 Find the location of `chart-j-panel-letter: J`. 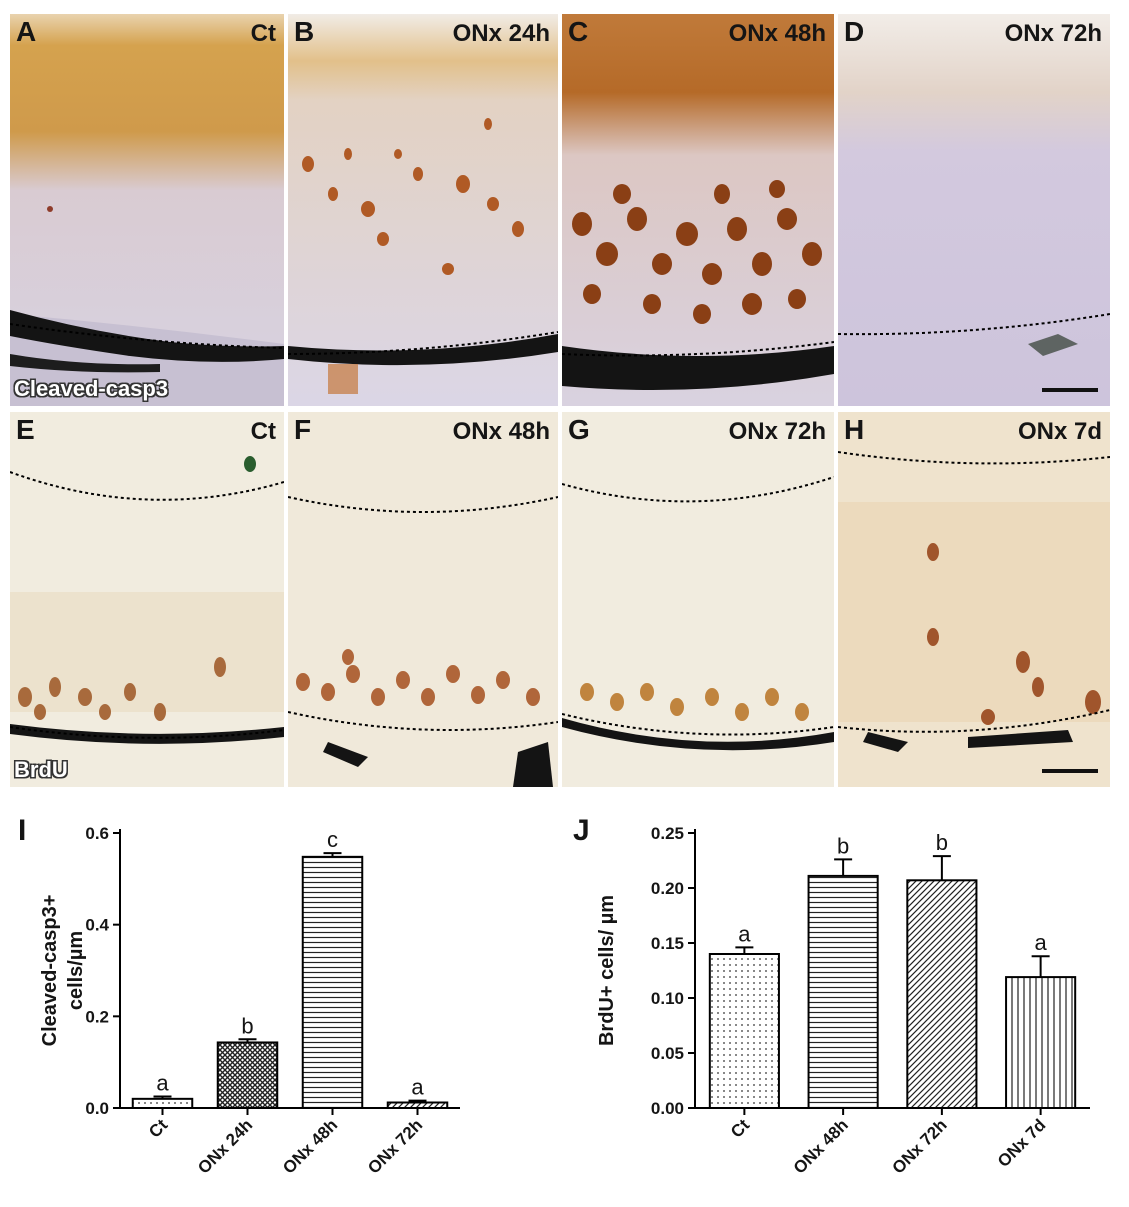

chart-j-panel-letter: J is located at coordinates (581, 830).